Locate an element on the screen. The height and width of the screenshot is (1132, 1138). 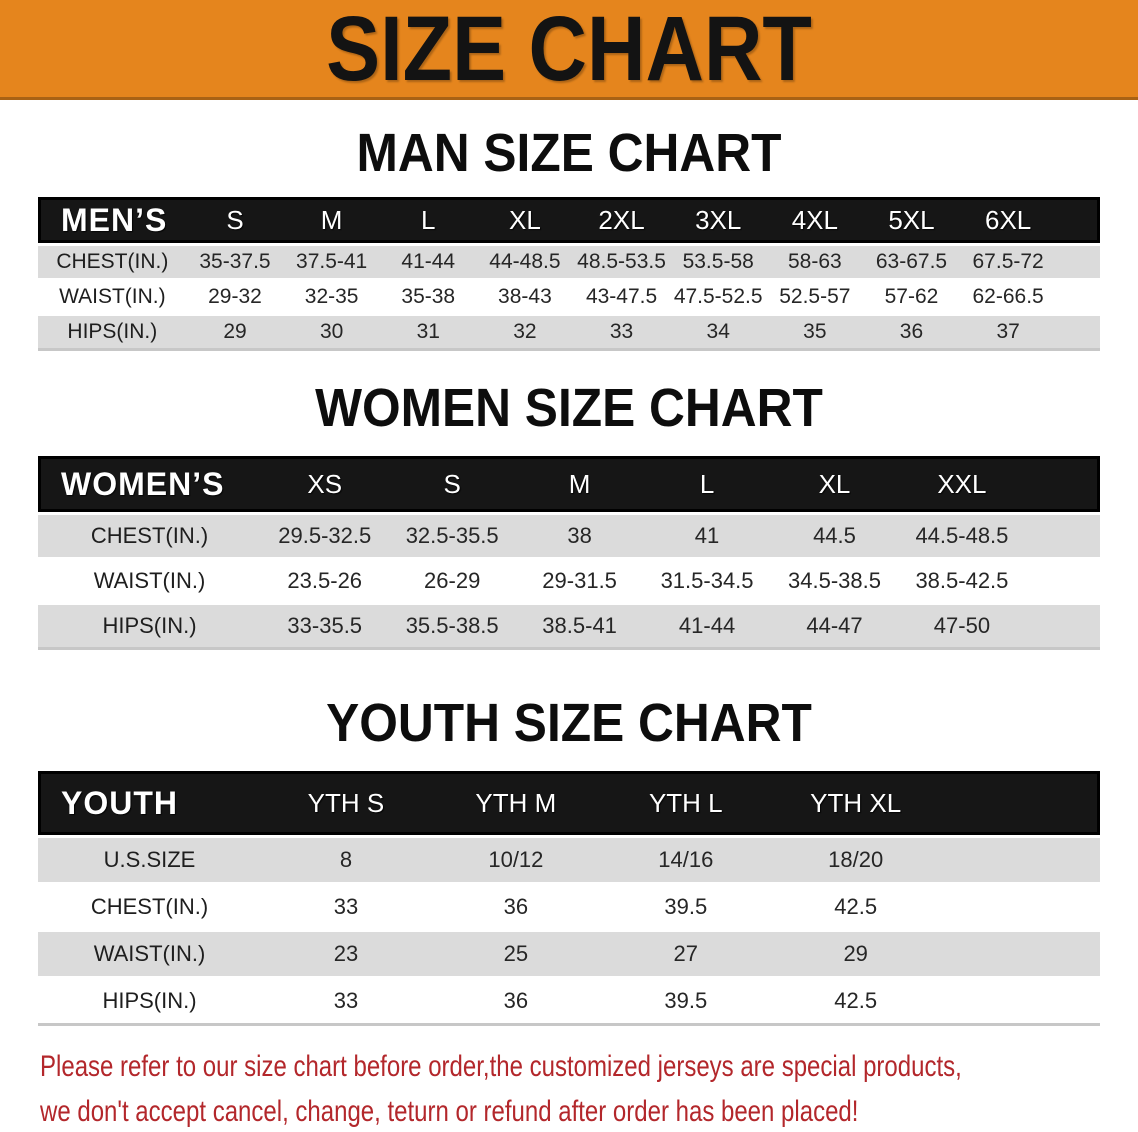
banner: SIZE CHART is located at coordinates (569, 50).